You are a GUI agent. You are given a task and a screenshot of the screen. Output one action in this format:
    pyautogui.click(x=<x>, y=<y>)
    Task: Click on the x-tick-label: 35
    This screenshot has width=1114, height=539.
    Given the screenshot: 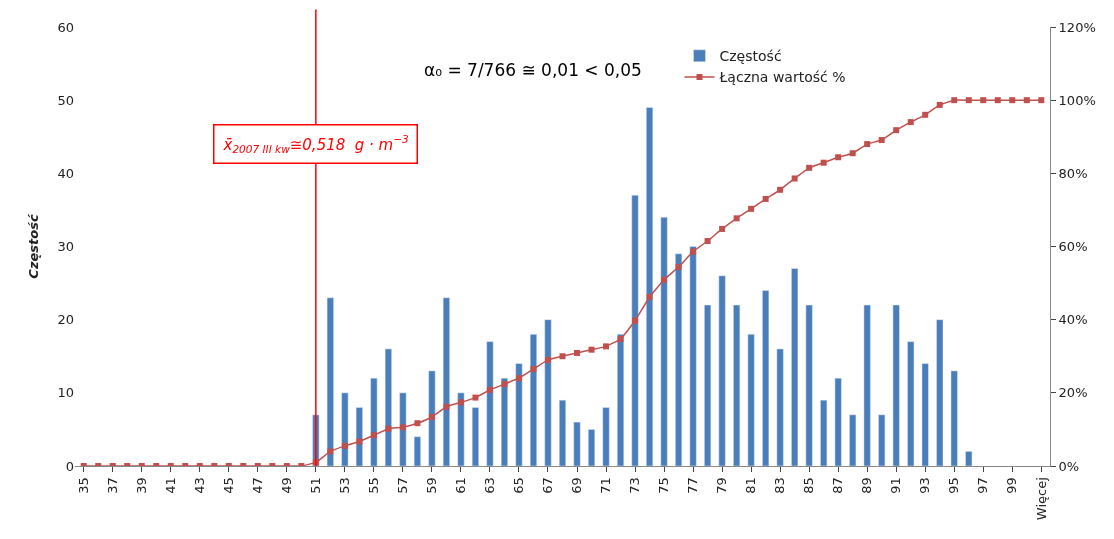 What is the action you would take?
    pyautogui.click(x=83, y=485)
    